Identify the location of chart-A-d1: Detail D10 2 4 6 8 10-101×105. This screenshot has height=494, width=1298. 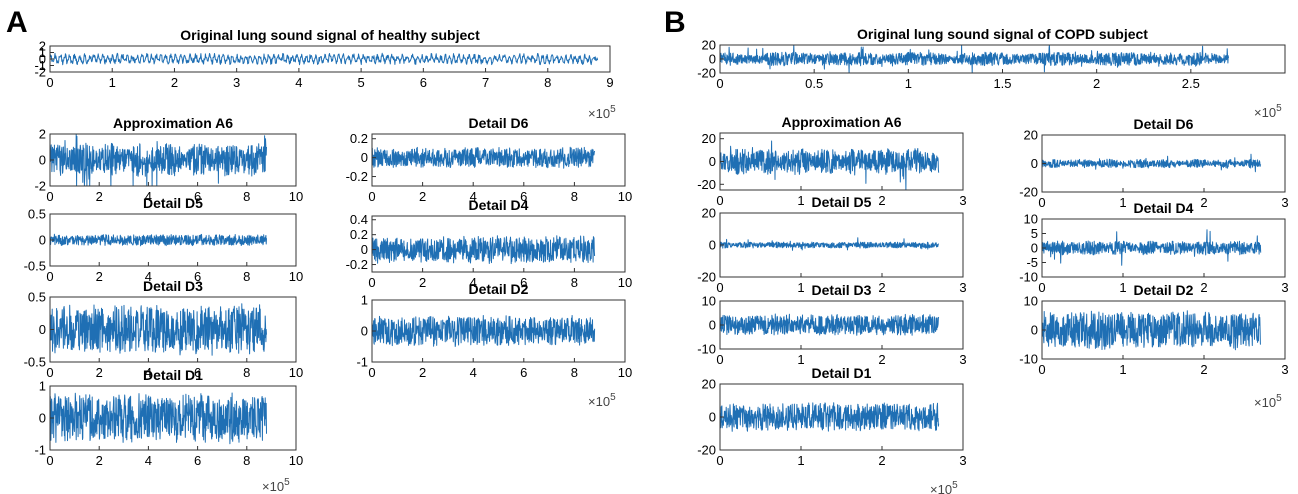
(168, 430).